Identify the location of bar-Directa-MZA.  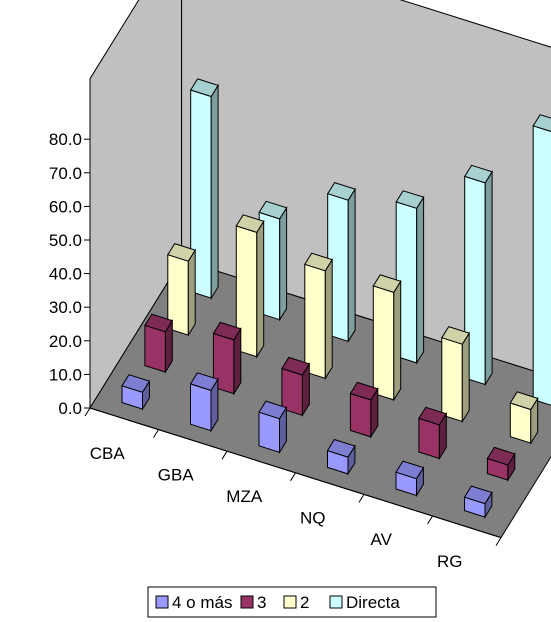
(341, 263).